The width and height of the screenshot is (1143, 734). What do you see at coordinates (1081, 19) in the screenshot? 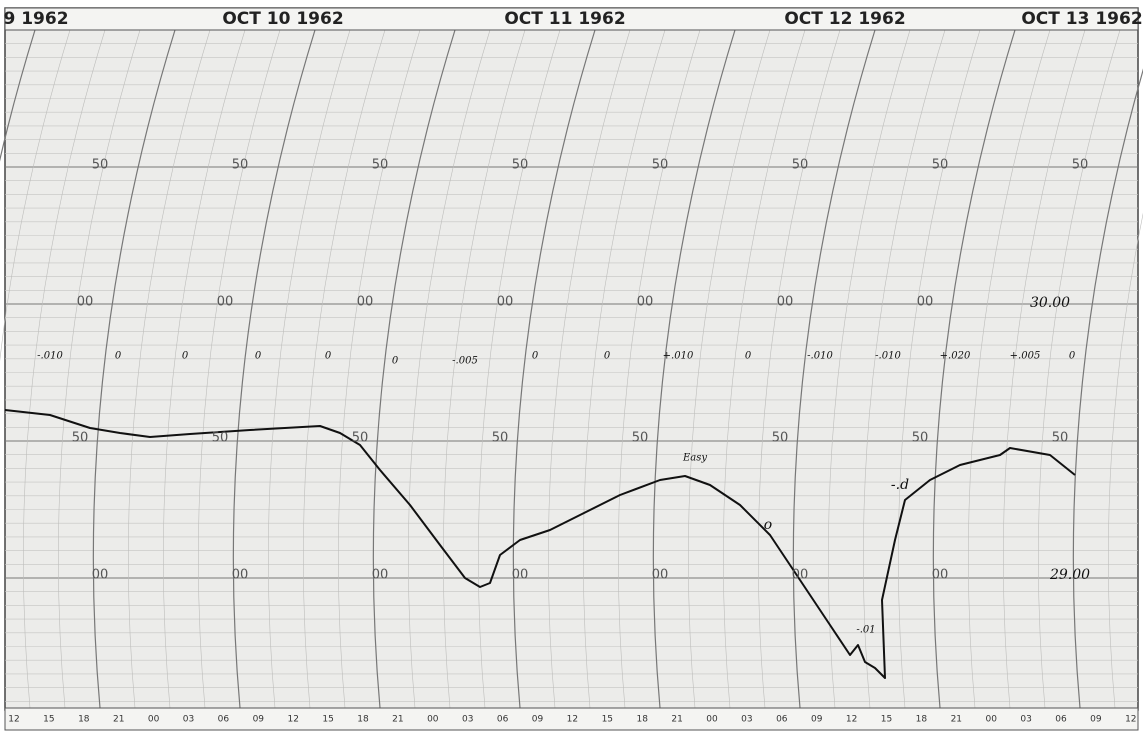
I see `date-label: OCT 13 1962` at bounding box center [1081, 19].